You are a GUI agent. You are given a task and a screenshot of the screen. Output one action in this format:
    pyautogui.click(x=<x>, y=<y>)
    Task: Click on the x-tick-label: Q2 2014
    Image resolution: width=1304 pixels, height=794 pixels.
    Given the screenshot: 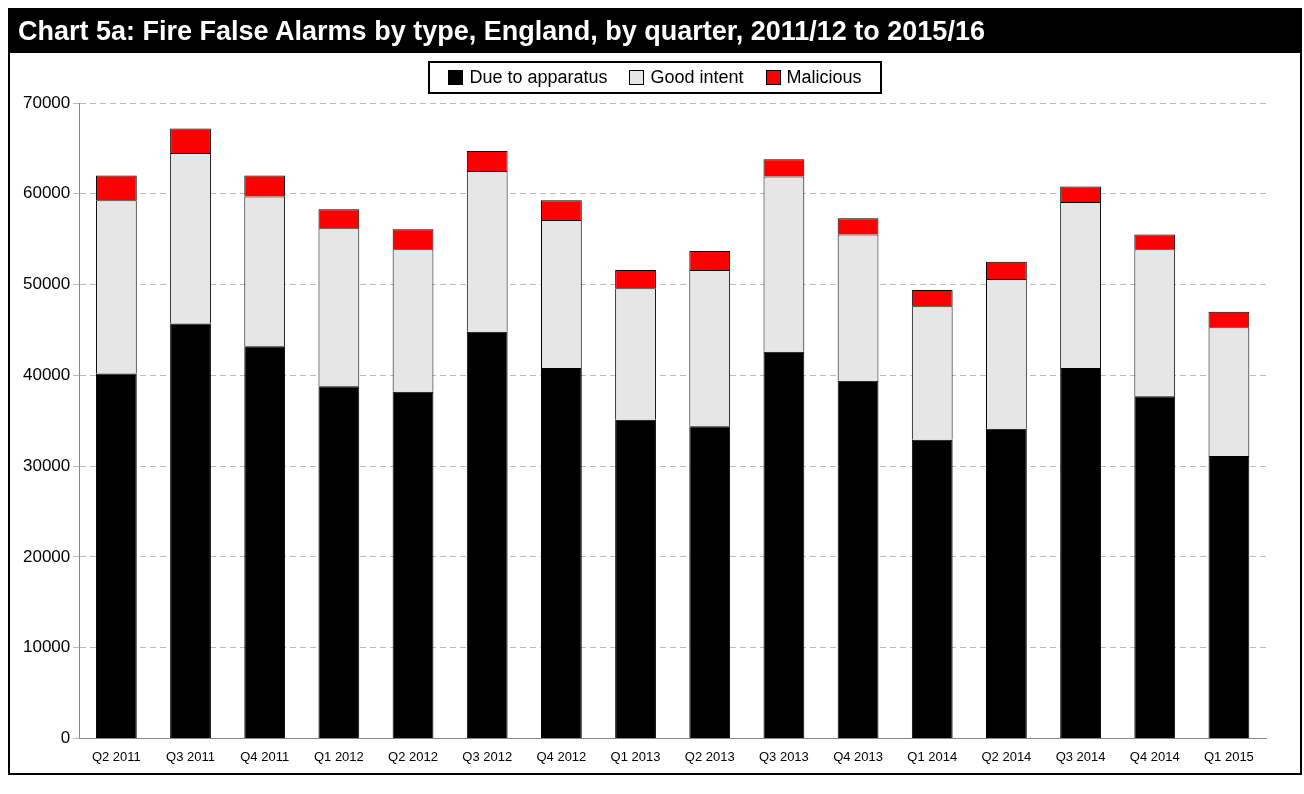 What is the action you would take?
    pyautogui.click(x=1006, y=756)
    